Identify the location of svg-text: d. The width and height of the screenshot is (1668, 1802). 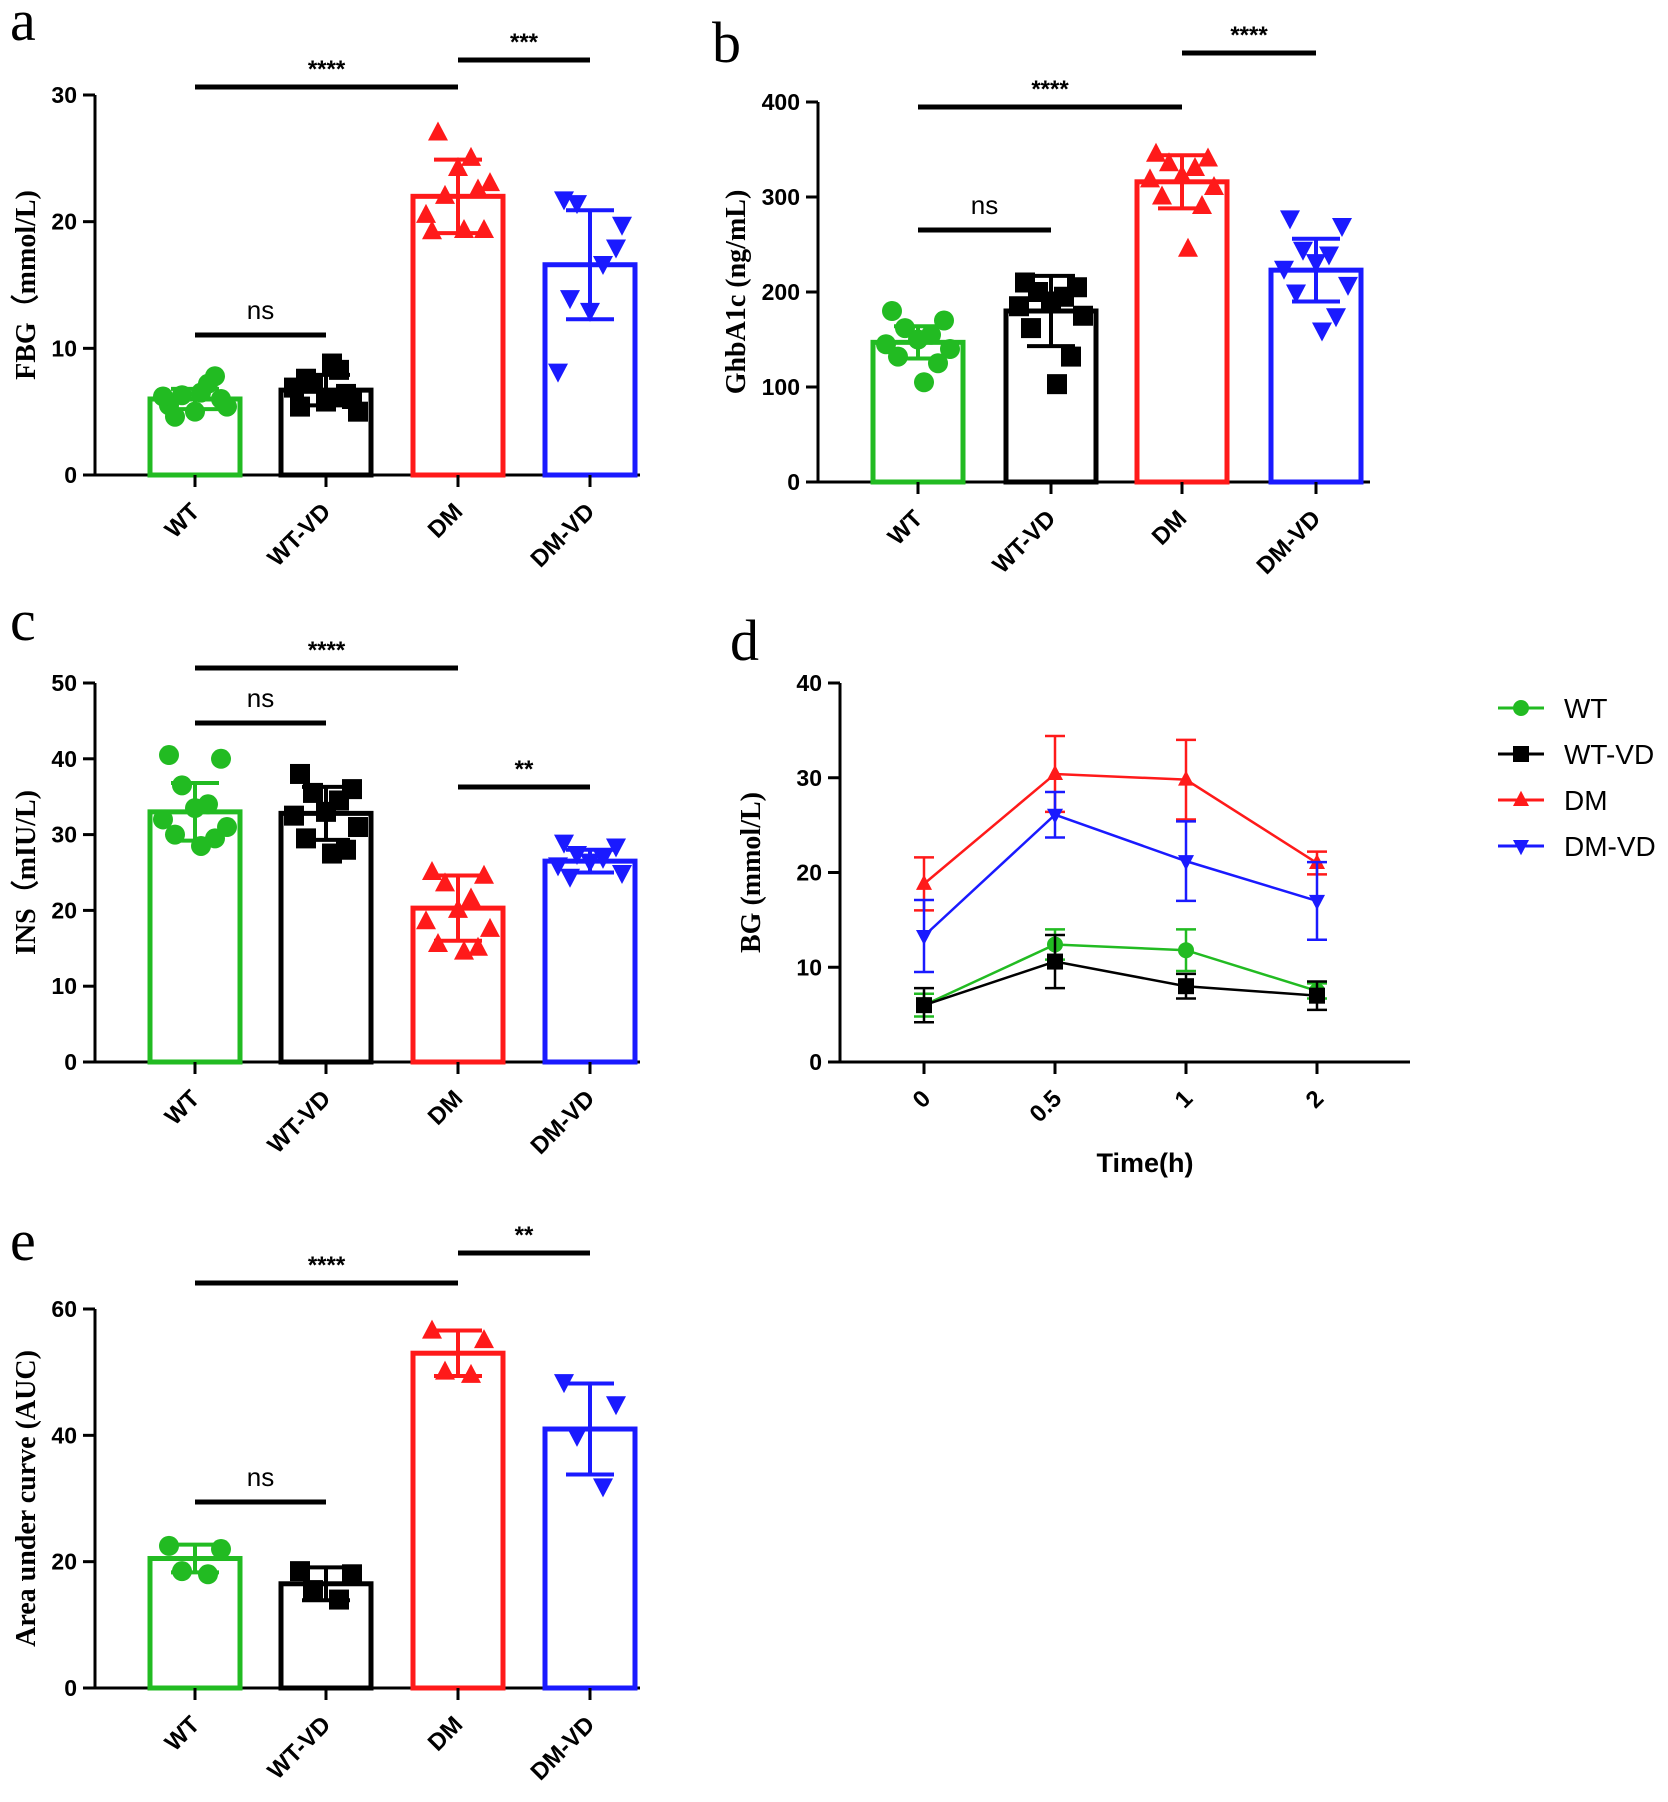
(744, 640).